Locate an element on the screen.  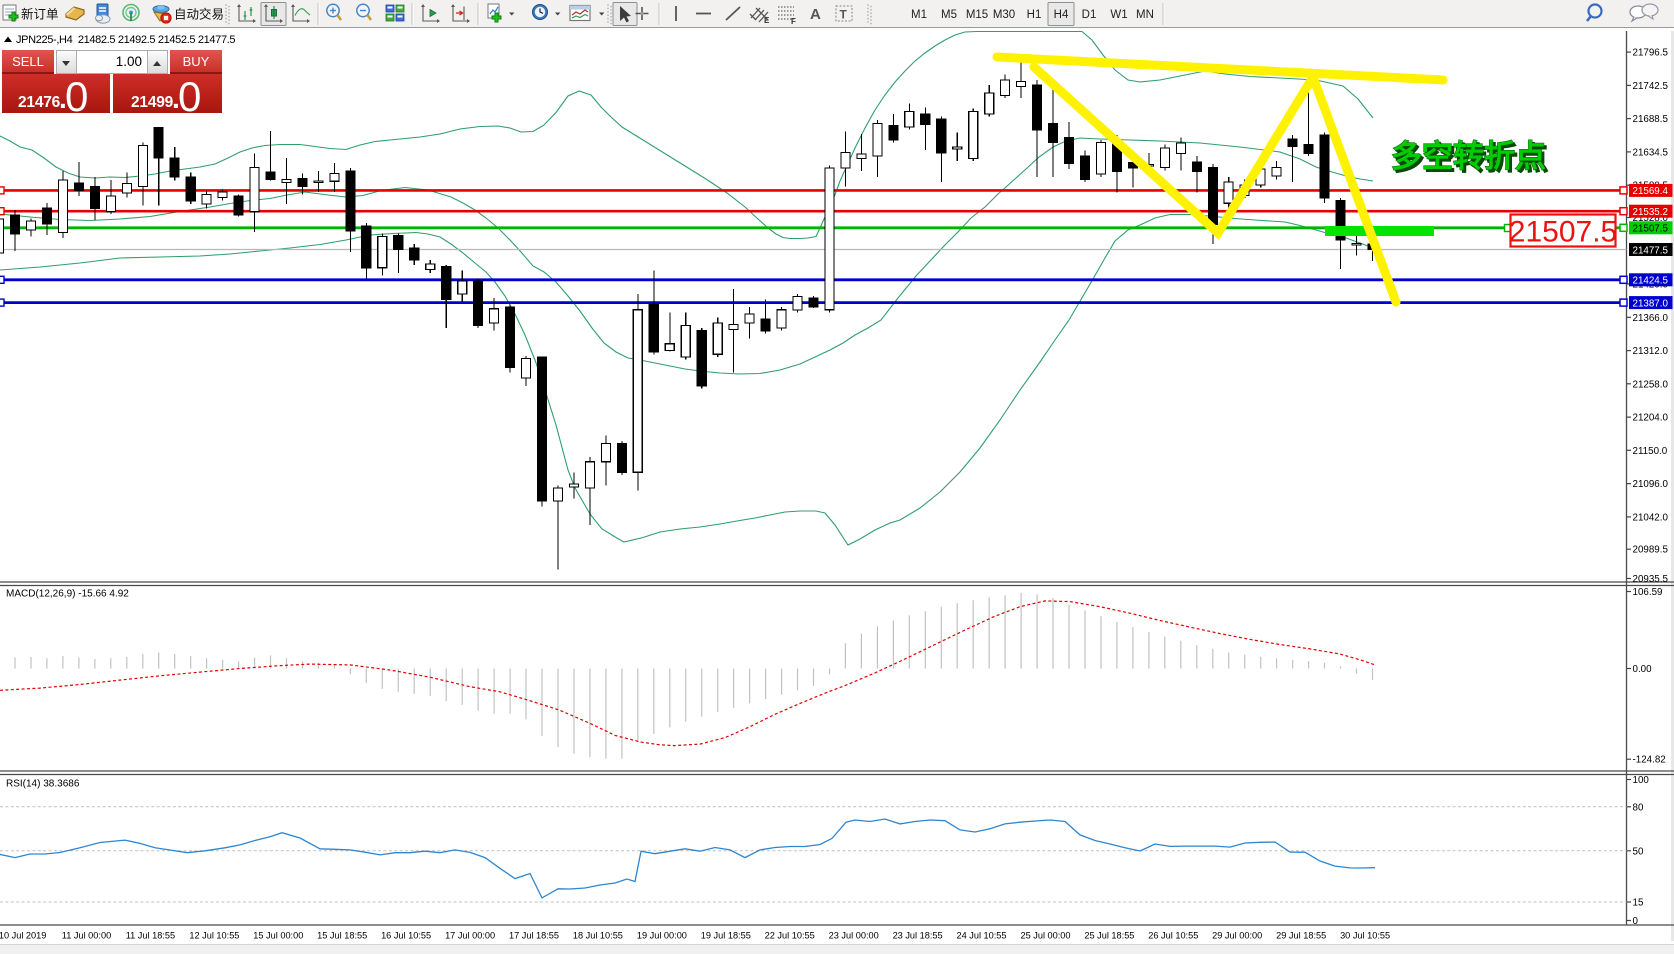
svg-text: A is located at coordinates (815, 14).